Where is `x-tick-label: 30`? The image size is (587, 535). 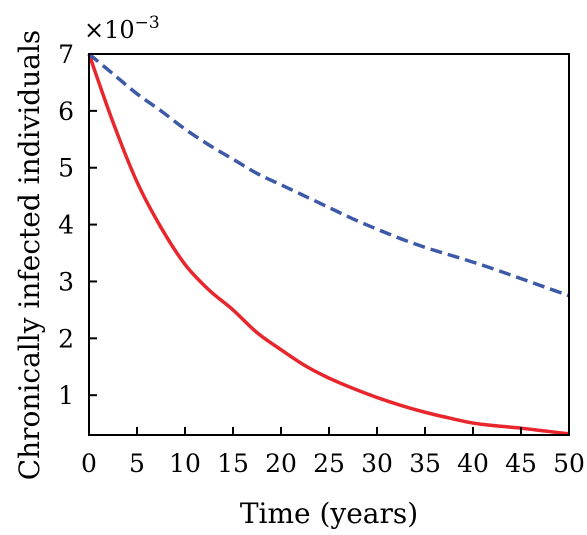
x-tick-label: 30 is located at coordinates (377, 463).